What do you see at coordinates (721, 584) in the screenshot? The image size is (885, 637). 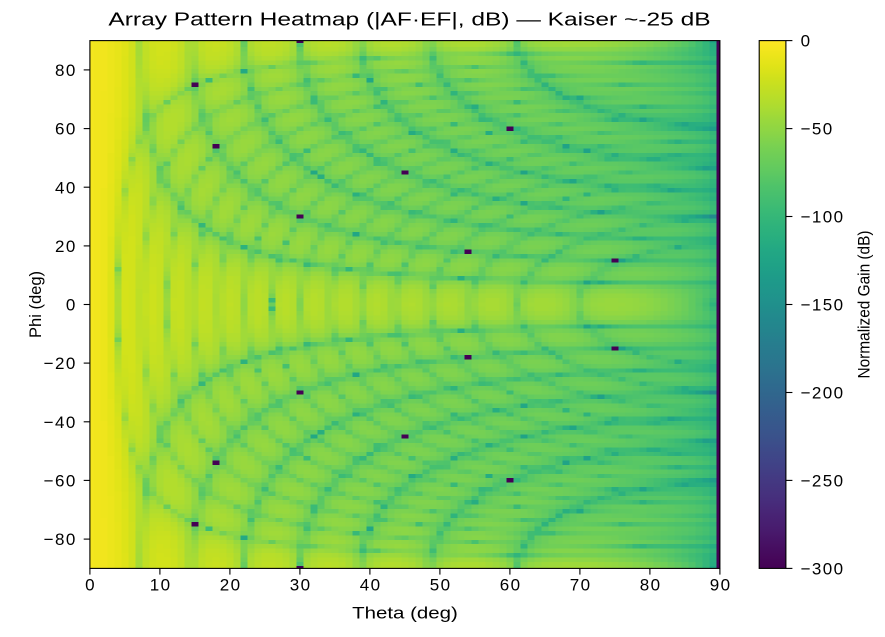 I see `svg-text: 90` at bounding box center [721, 584].